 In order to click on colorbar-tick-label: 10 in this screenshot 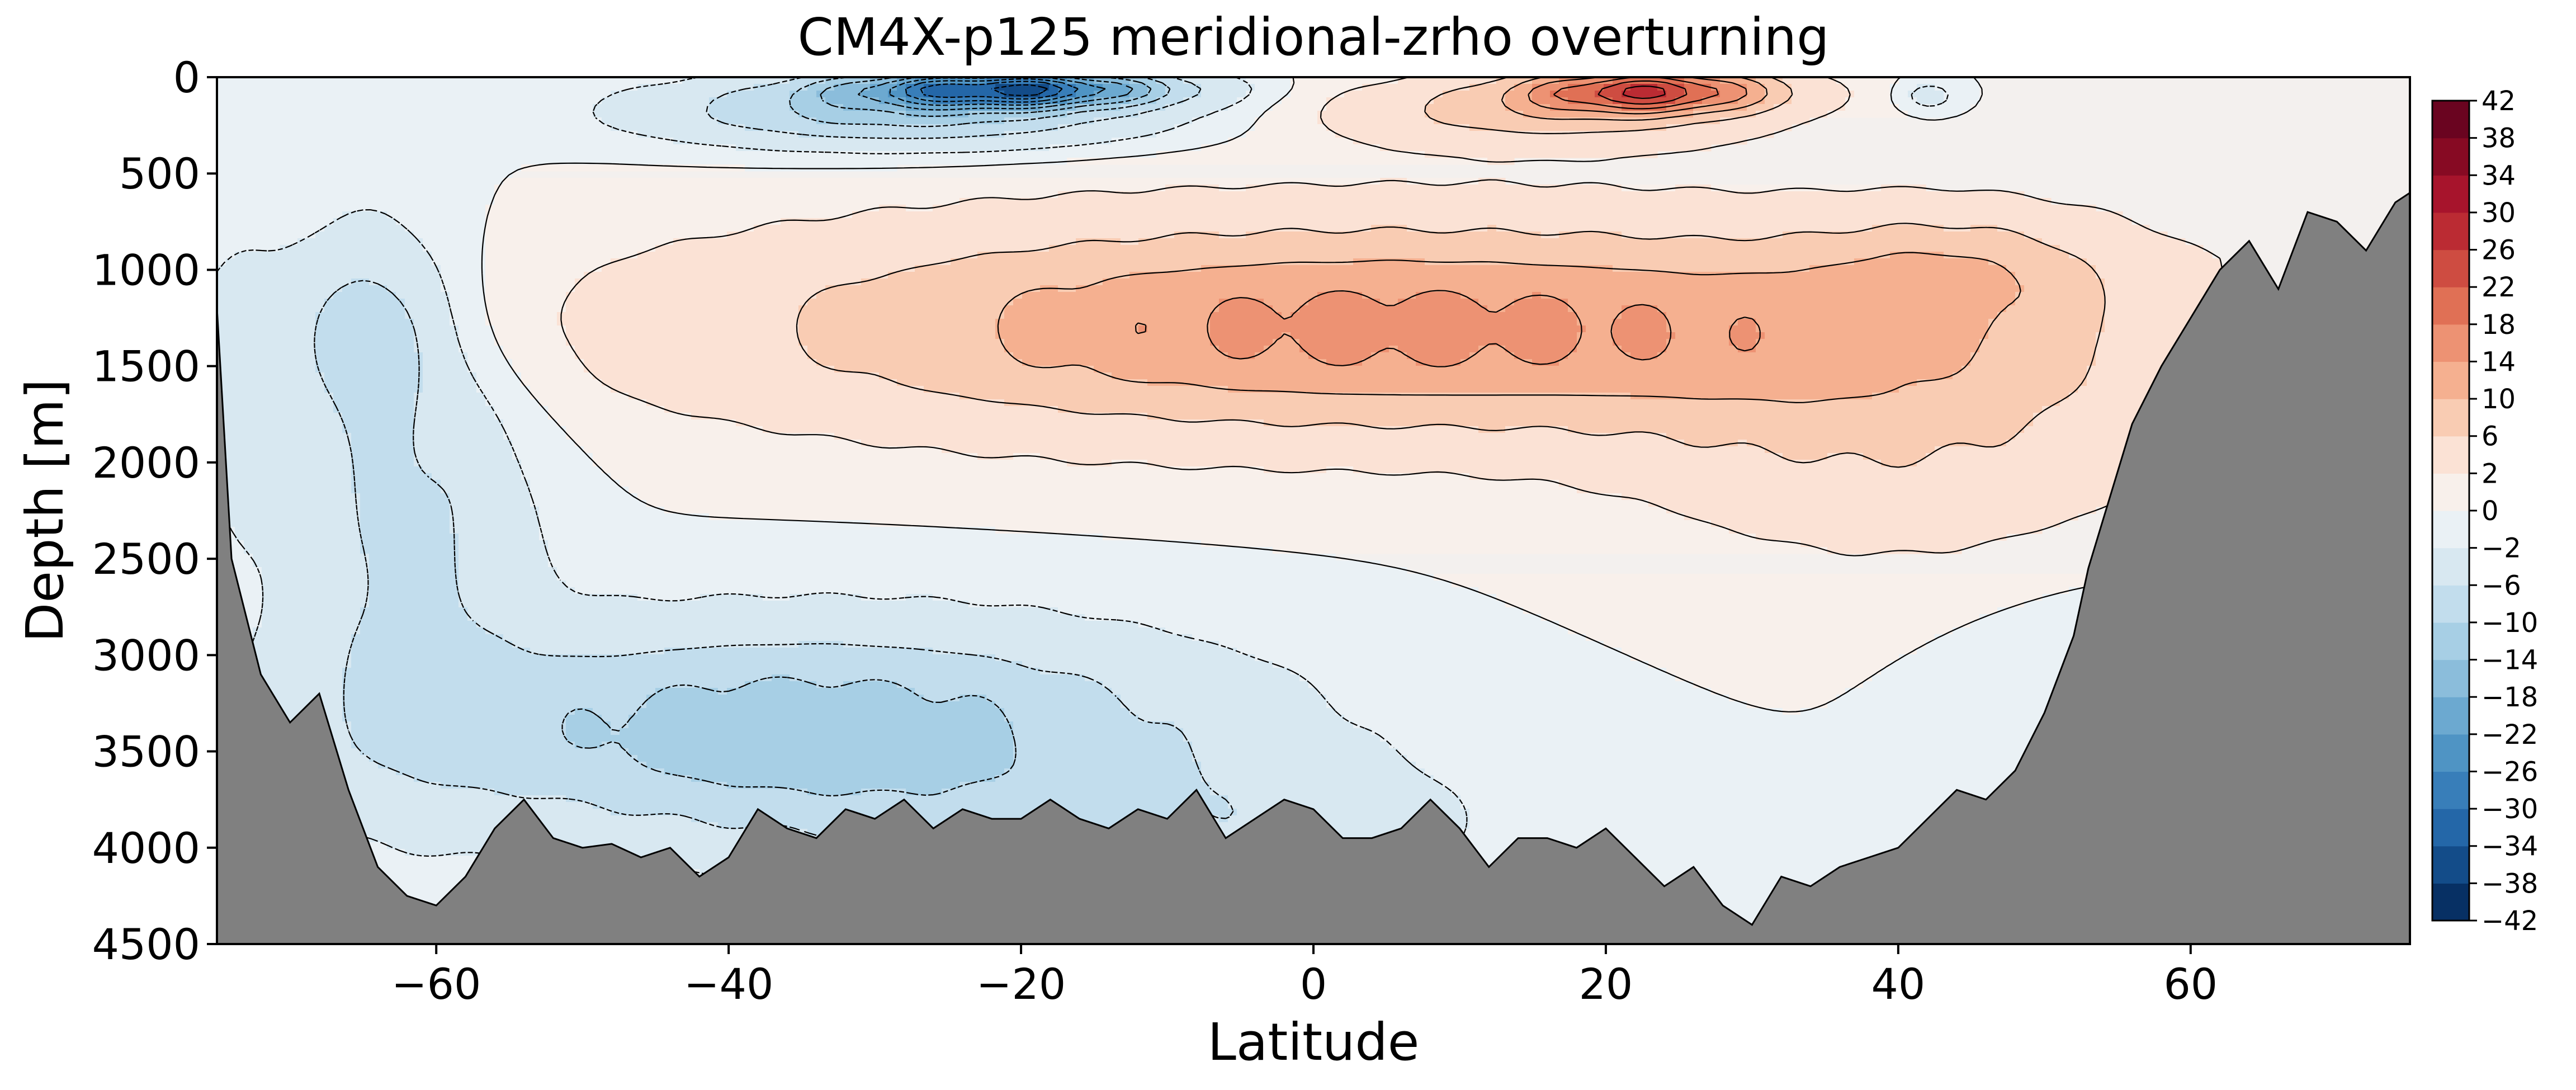, I will do `click(2499, 400)`.